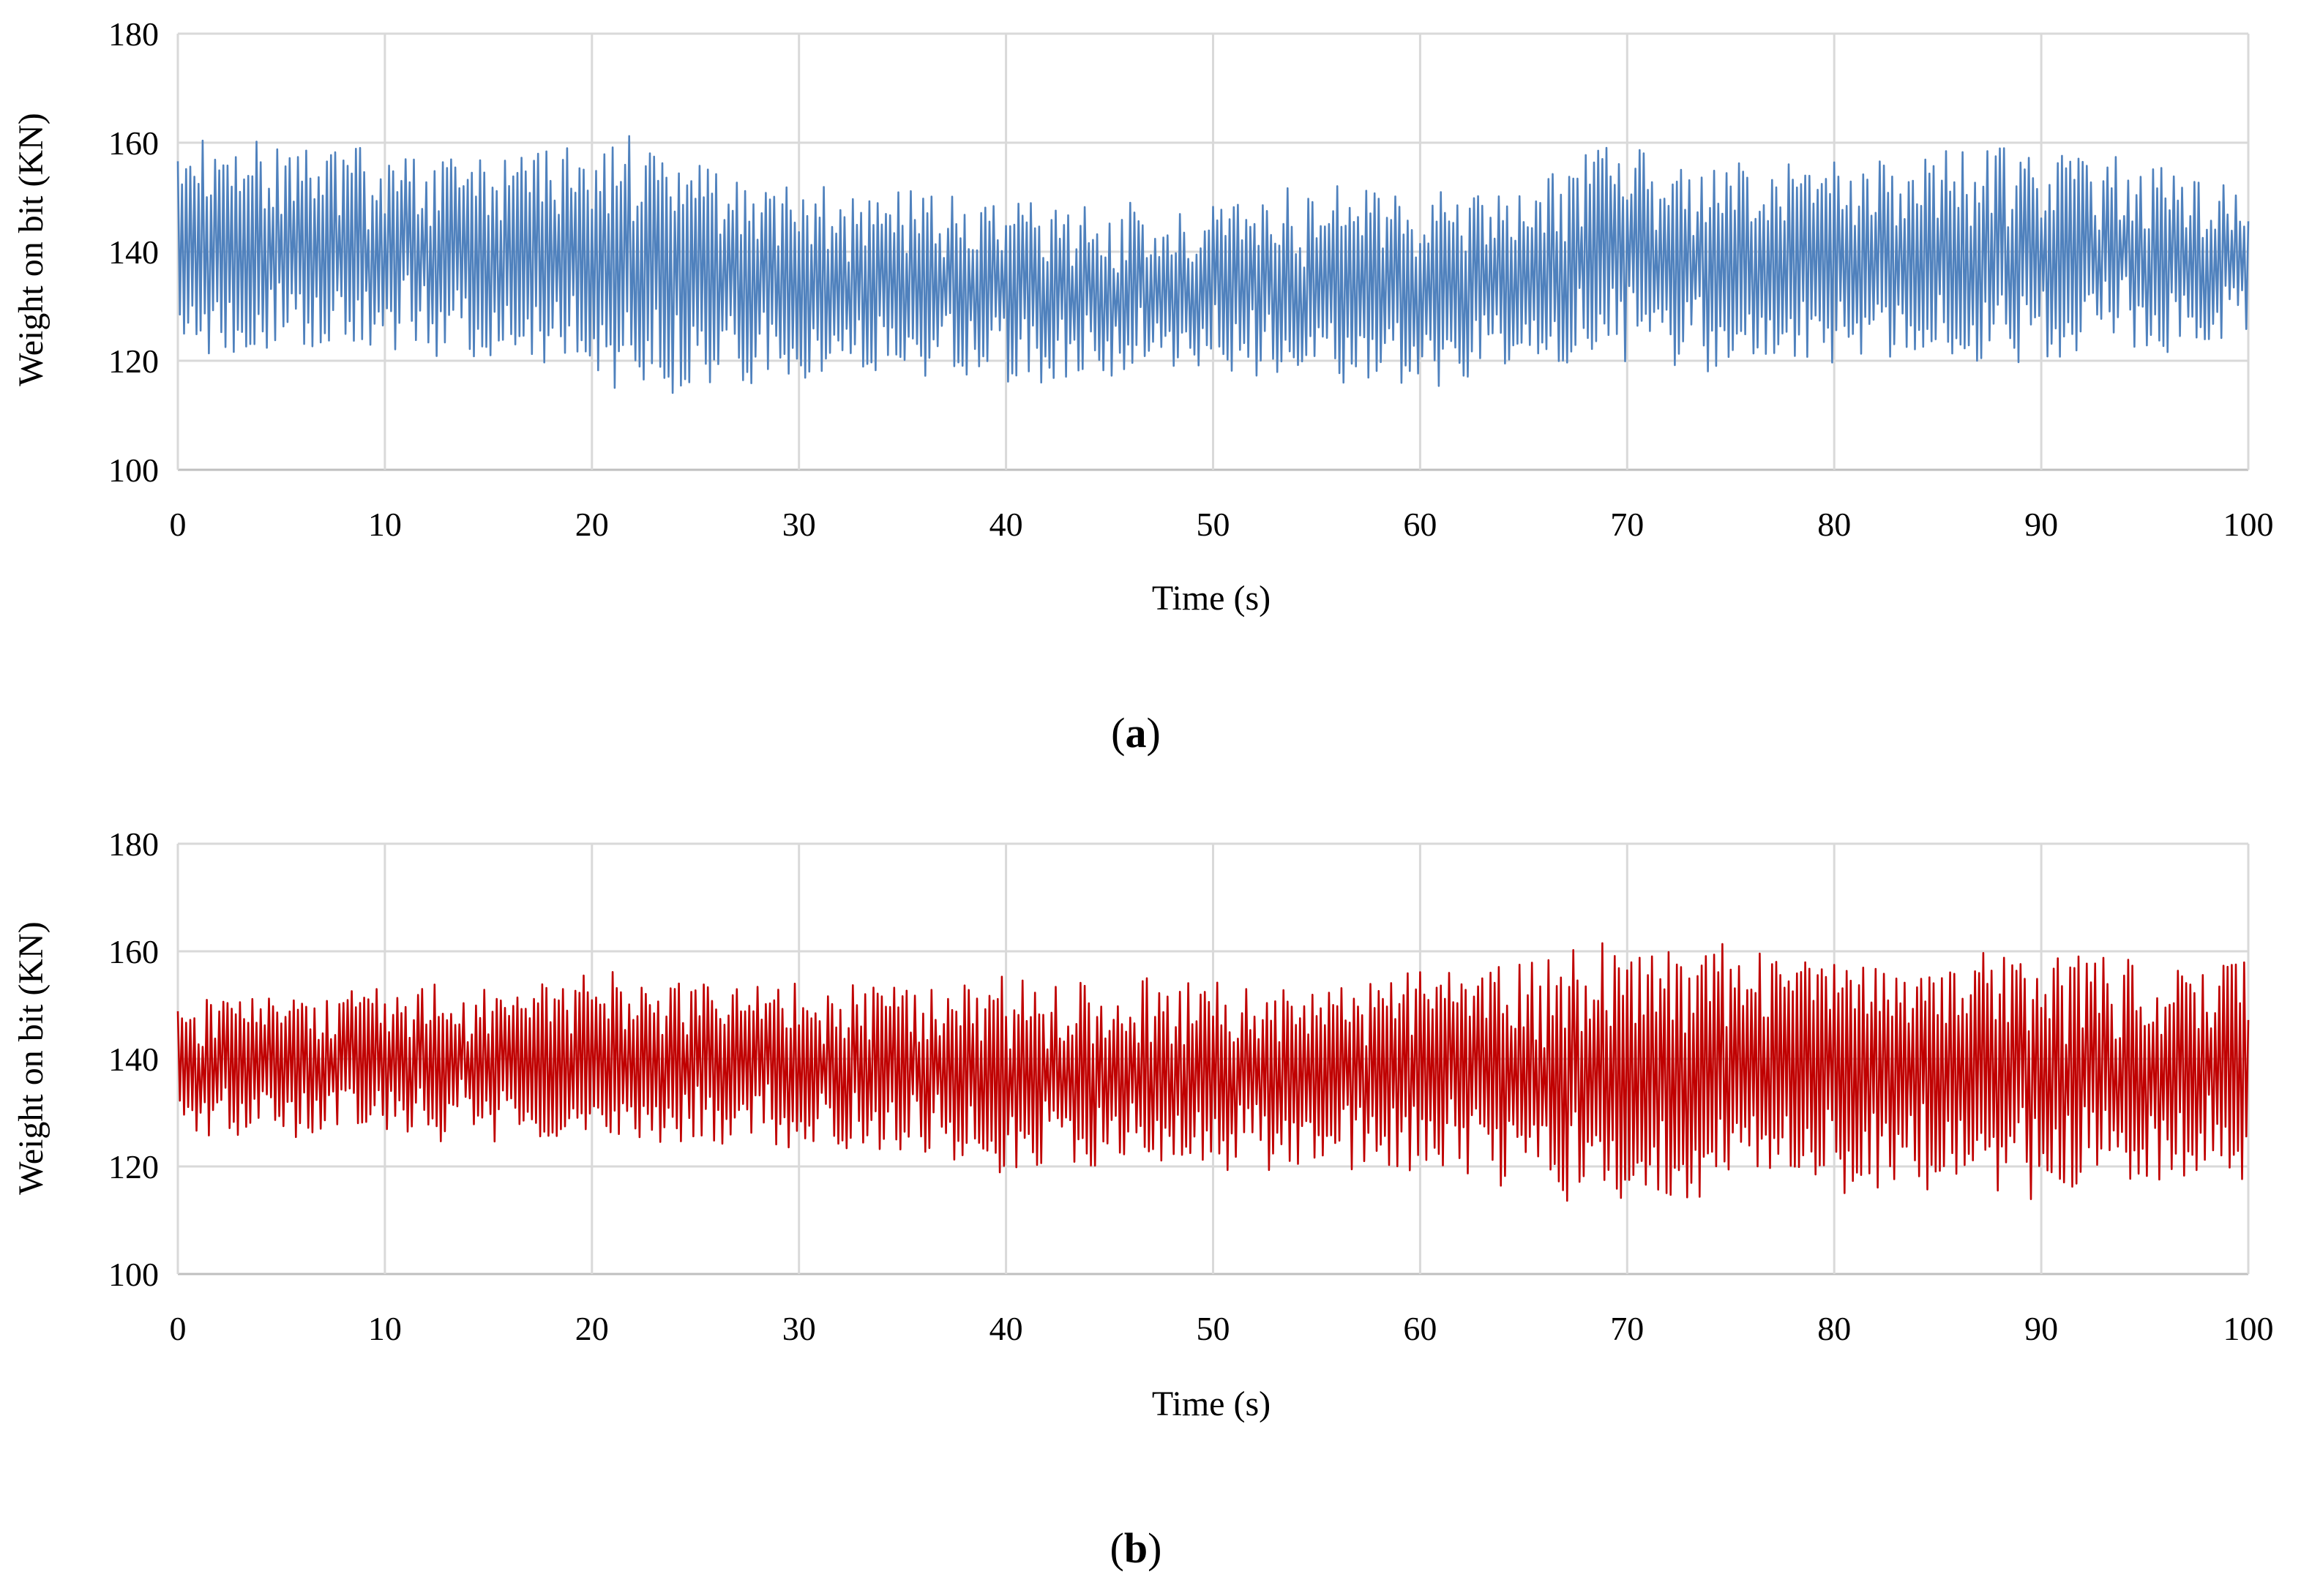  I want to click on panel-letter-a: a, so click(1136, 733).